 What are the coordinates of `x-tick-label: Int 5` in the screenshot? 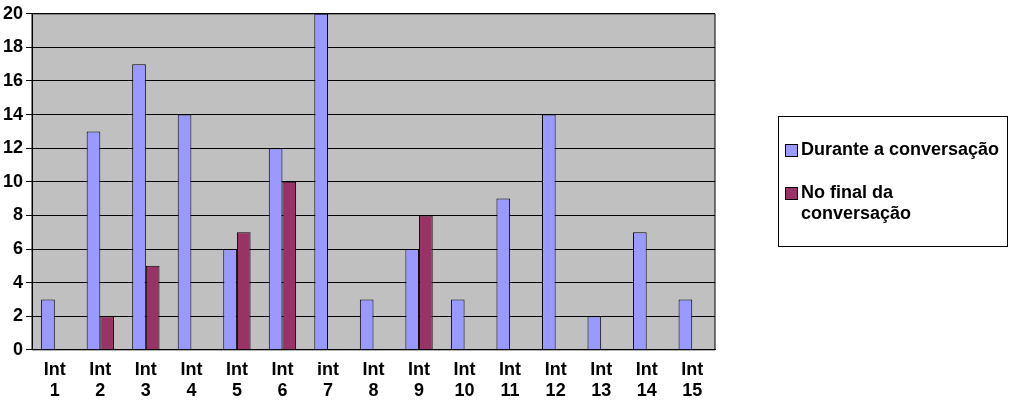 It's located at (236, 379).